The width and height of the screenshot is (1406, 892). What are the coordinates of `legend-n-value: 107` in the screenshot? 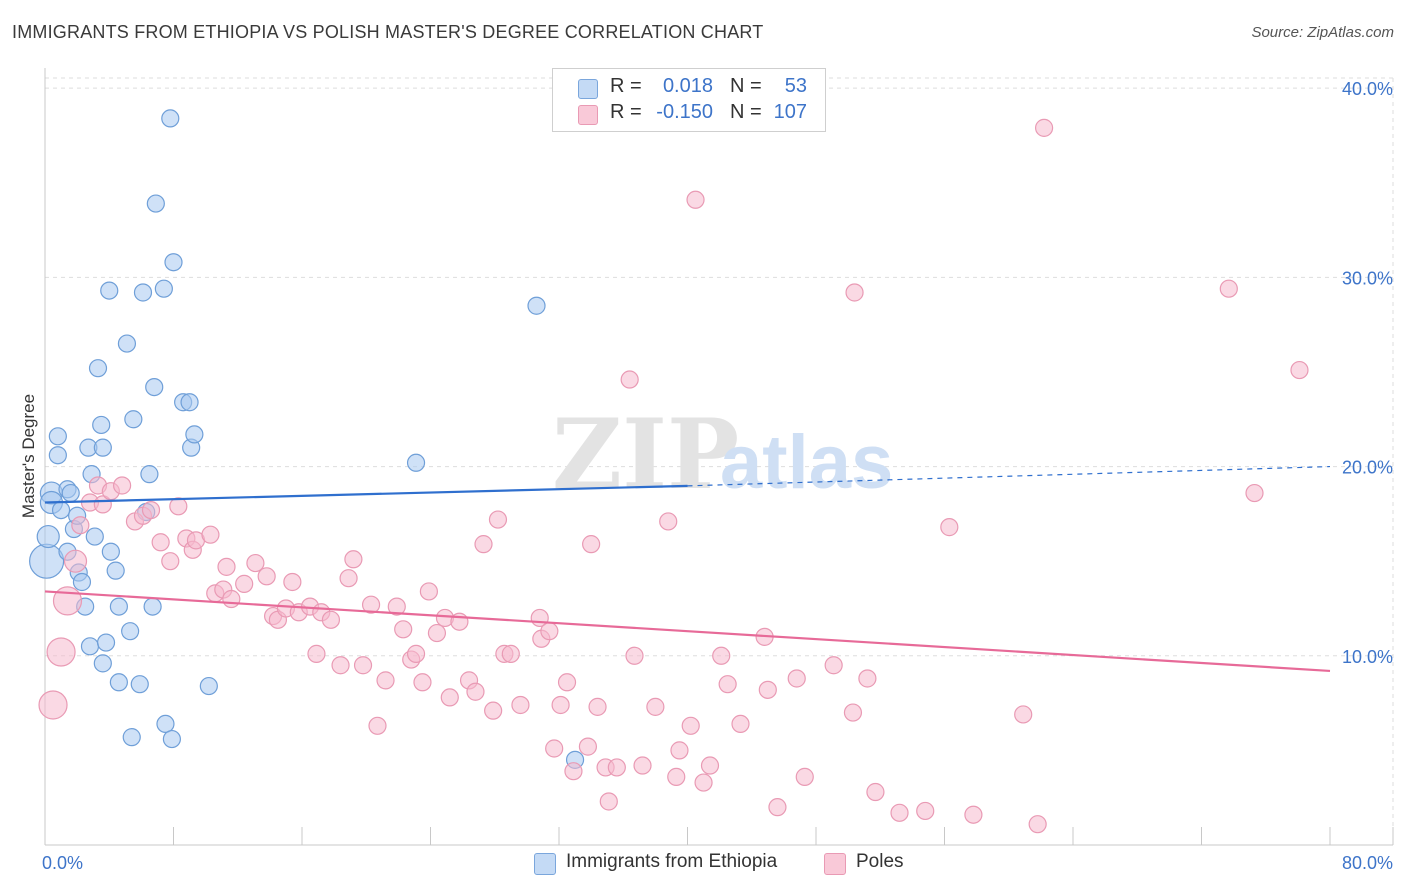 It's located at (790, 112).